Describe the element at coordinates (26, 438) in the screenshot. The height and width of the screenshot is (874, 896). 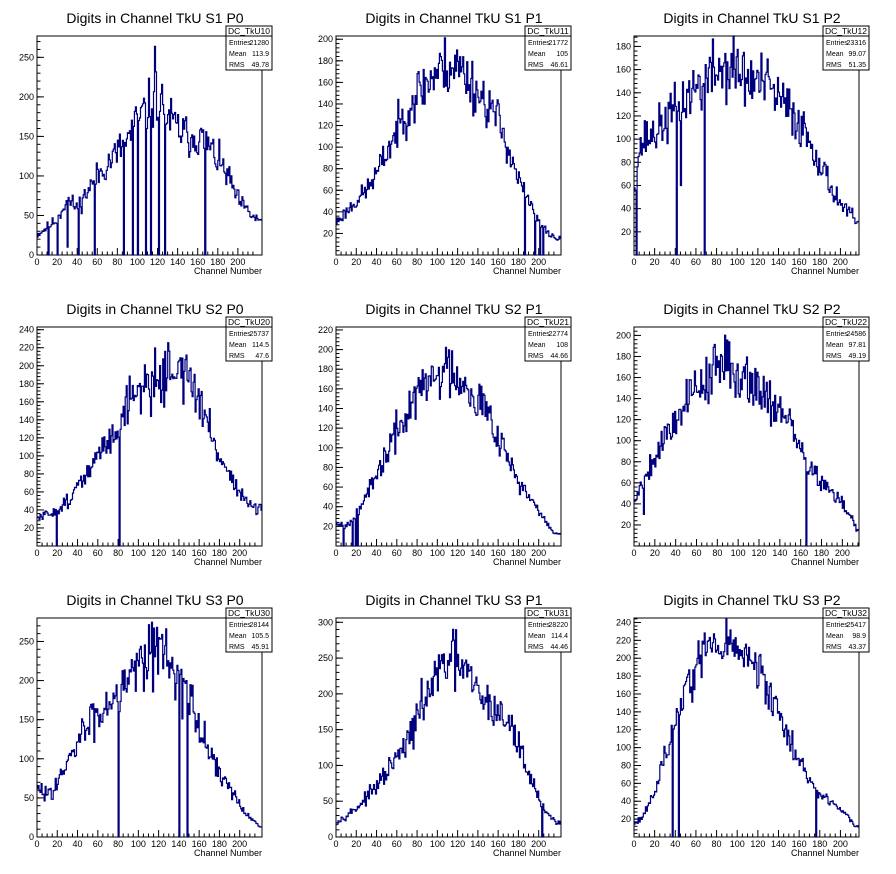
I see `y-tick-label: 120` at that location.